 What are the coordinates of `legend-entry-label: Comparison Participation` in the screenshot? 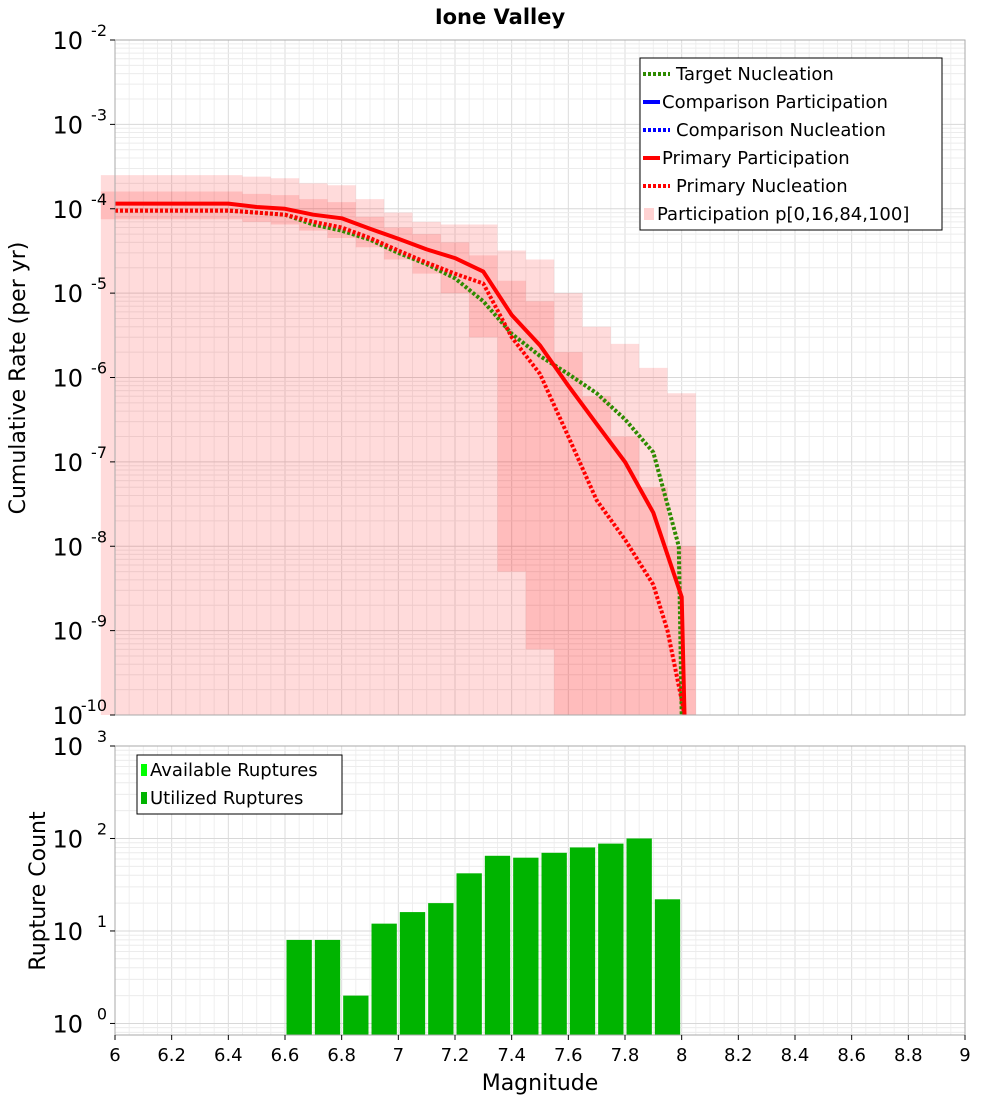 It's located at (775, 102).